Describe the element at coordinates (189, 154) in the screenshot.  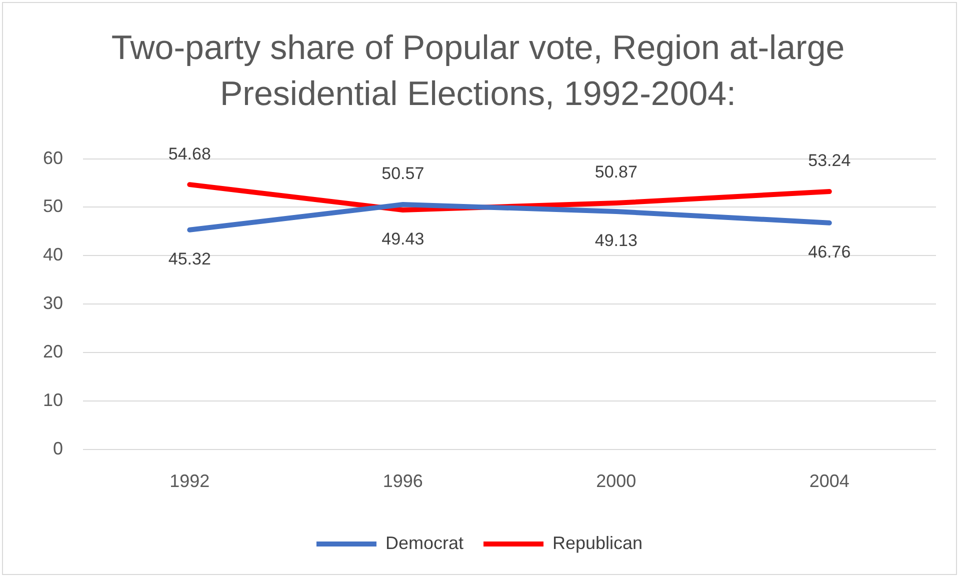
I see `data-label: 54.68` at that location.